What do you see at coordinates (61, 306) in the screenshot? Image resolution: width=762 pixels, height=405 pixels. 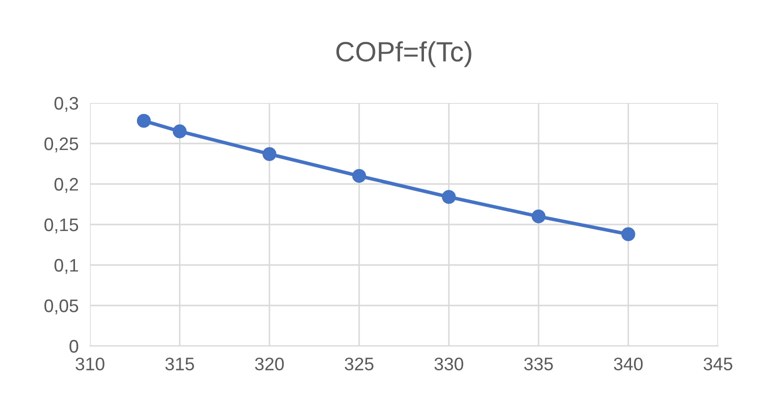 I see `y-tick-label: 0,05` at bounding box center [61, 306].